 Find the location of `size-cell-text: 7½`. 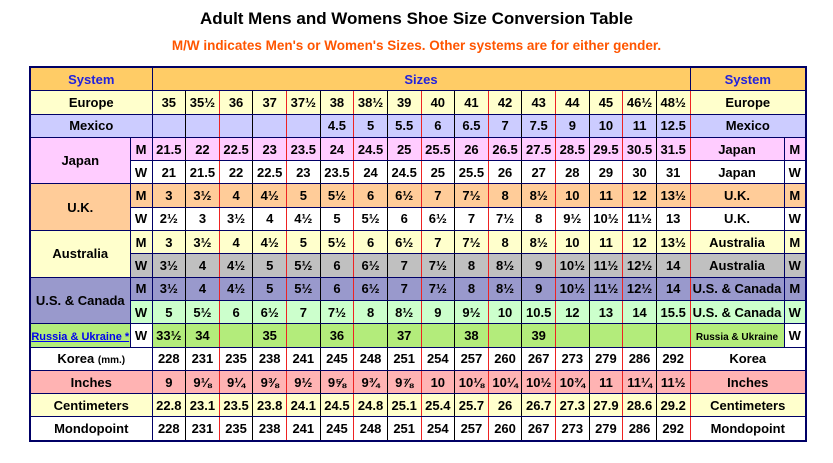

size-cell-text: 7½ is located at coordinates (336, 312).